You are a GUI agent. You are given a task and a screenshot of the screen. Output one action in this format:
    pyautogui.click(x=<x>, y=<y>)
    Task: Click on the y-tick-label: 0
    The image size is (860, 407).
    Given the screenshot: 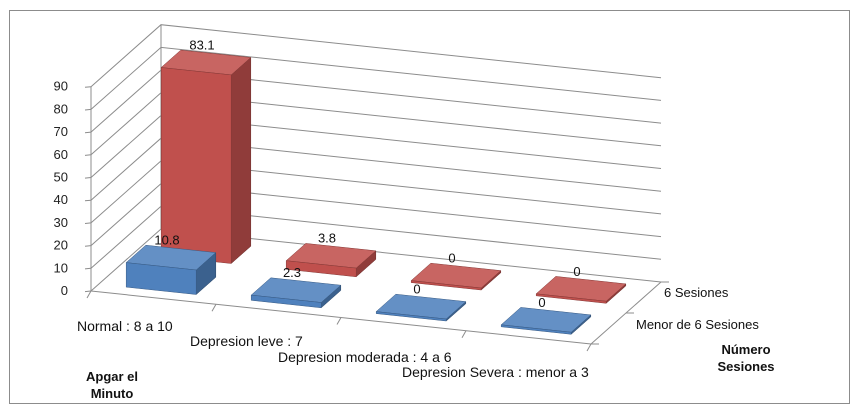 What is the action you would take?
    pyautogui.click(x=64, y=290)
    